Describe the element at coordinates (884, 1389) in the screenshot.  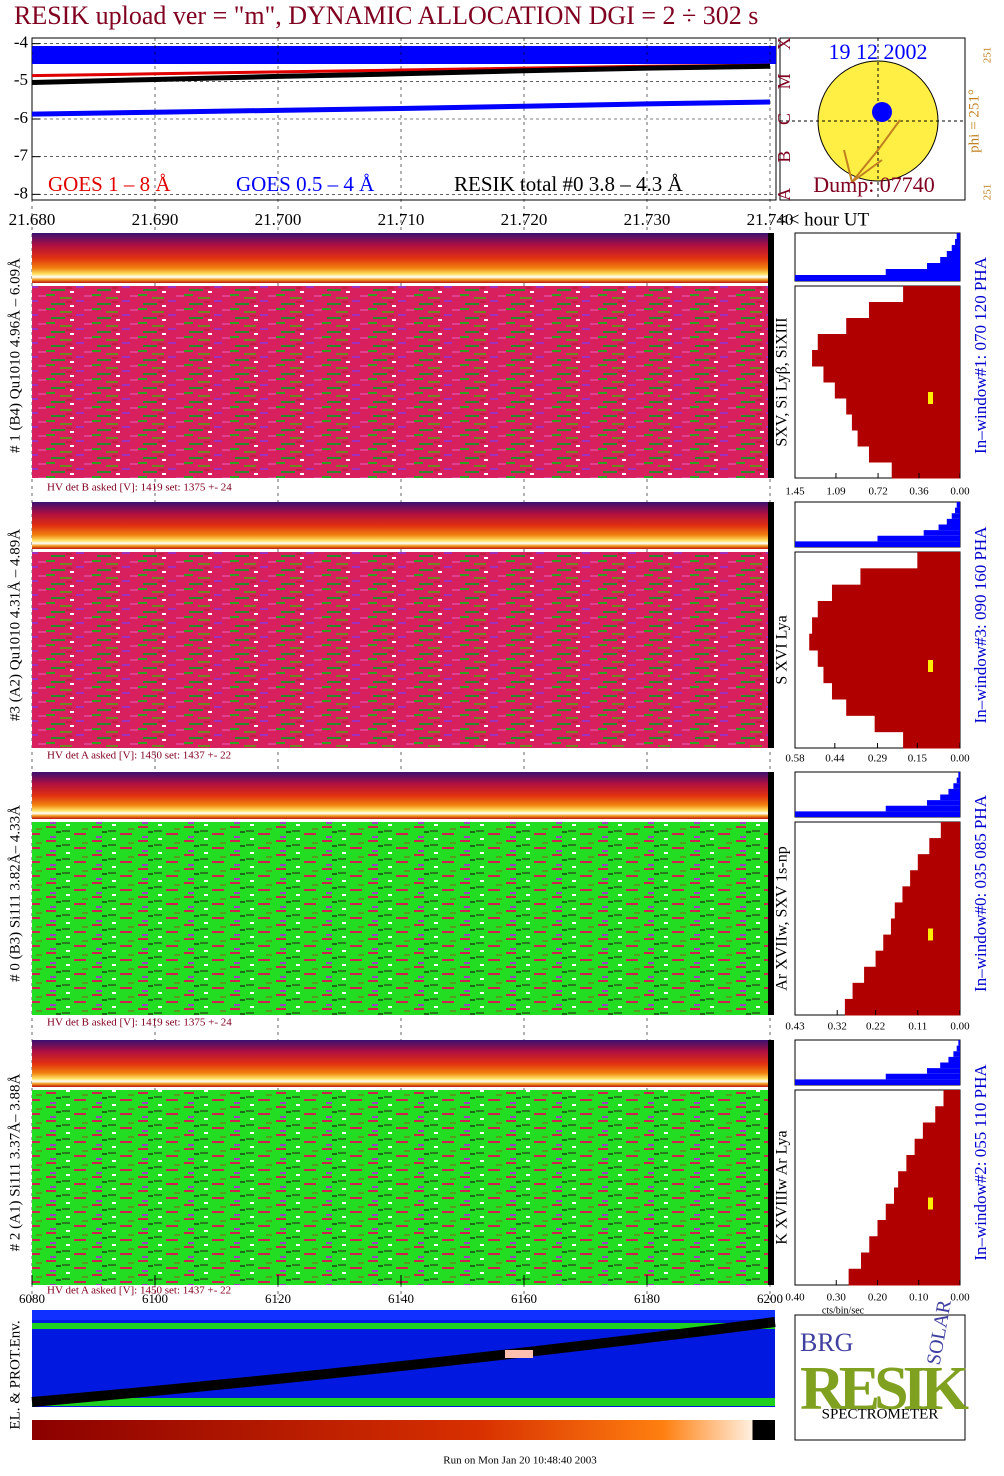
I see `logo-resik: RESIK` at that location.